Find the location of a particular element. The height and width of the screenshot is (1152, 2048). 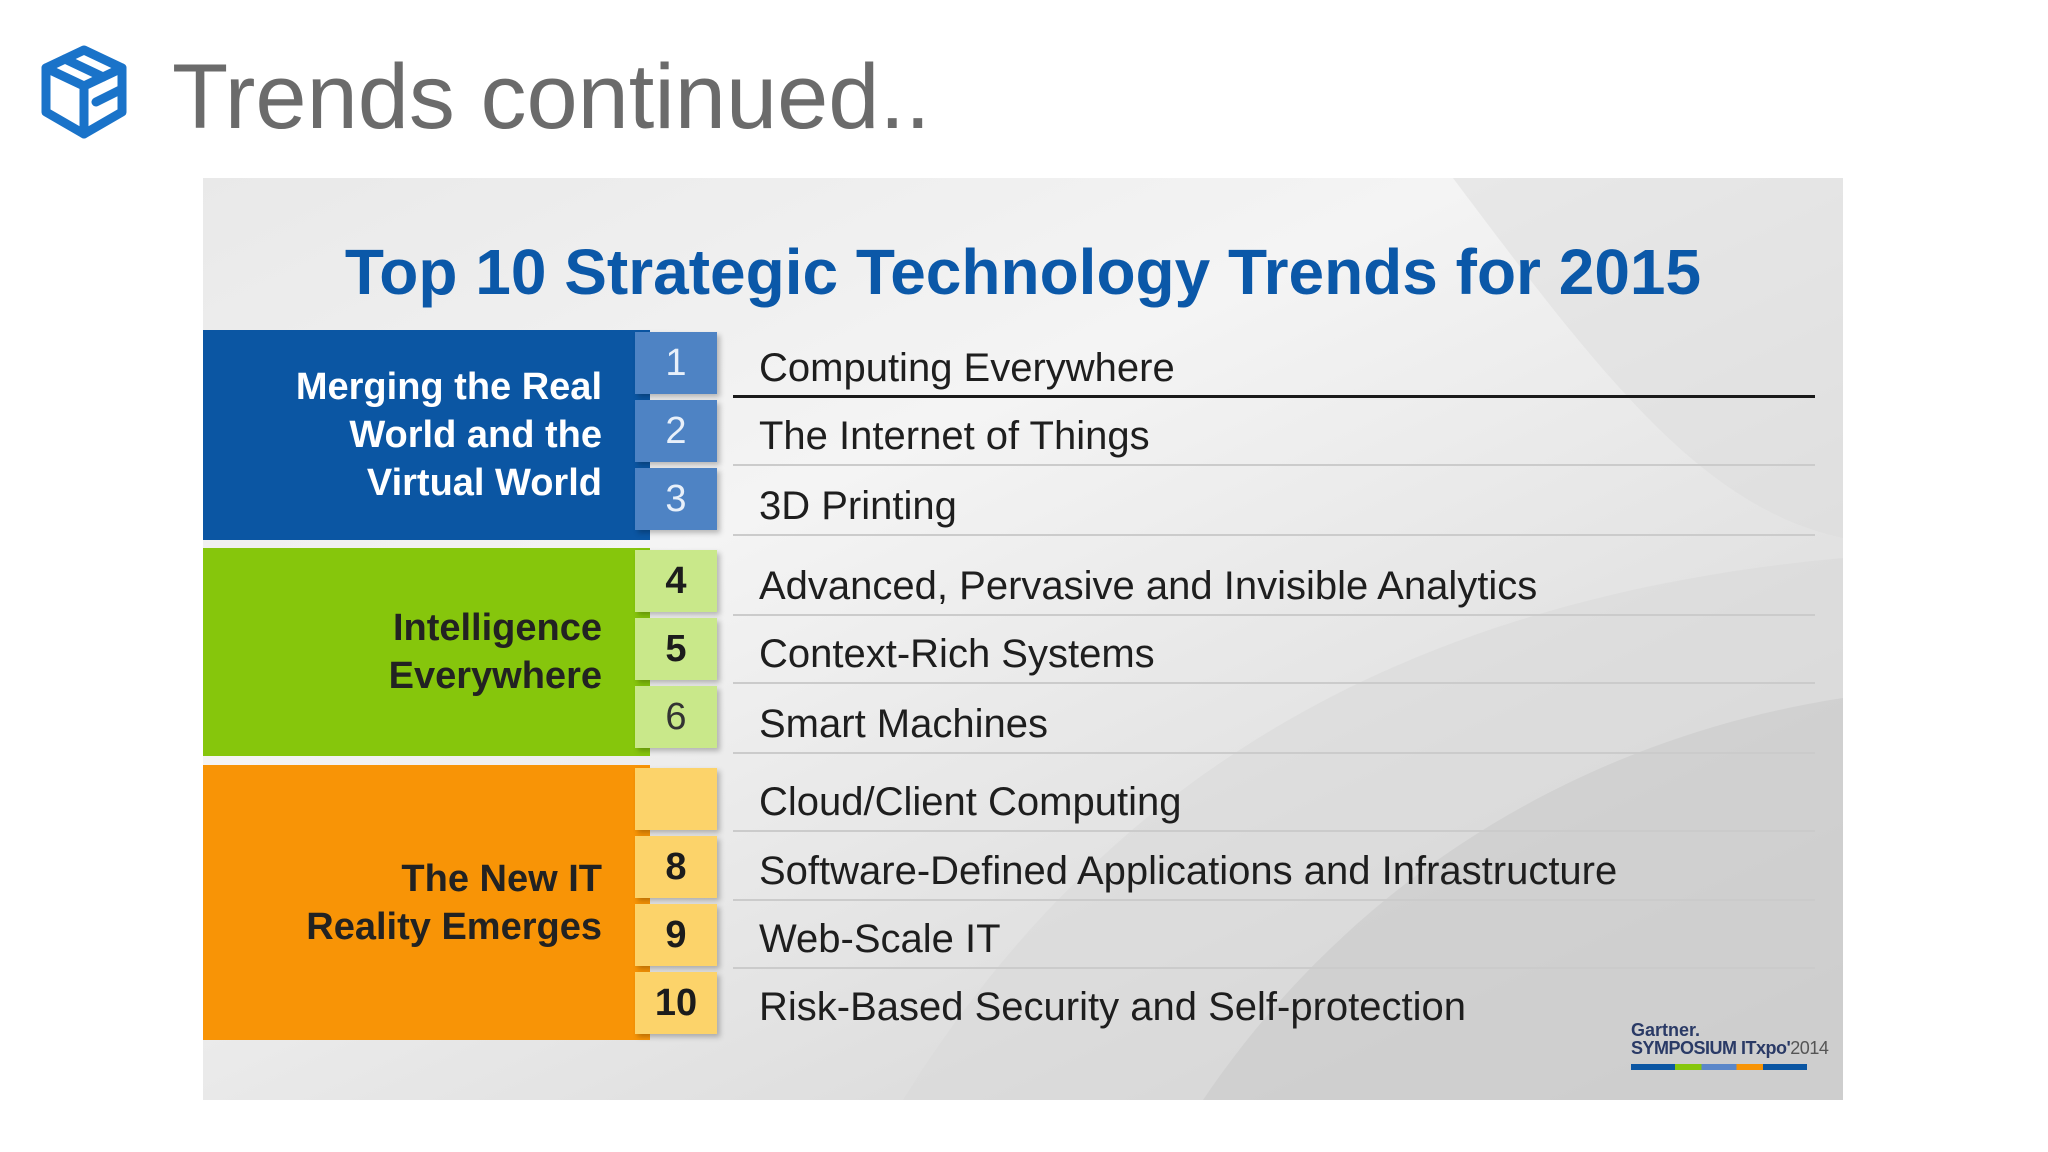

gartner-symposium-badge: Gartner. SYMPOSIUM ITxpo'2014 is located at coordinates (1728, 1048).